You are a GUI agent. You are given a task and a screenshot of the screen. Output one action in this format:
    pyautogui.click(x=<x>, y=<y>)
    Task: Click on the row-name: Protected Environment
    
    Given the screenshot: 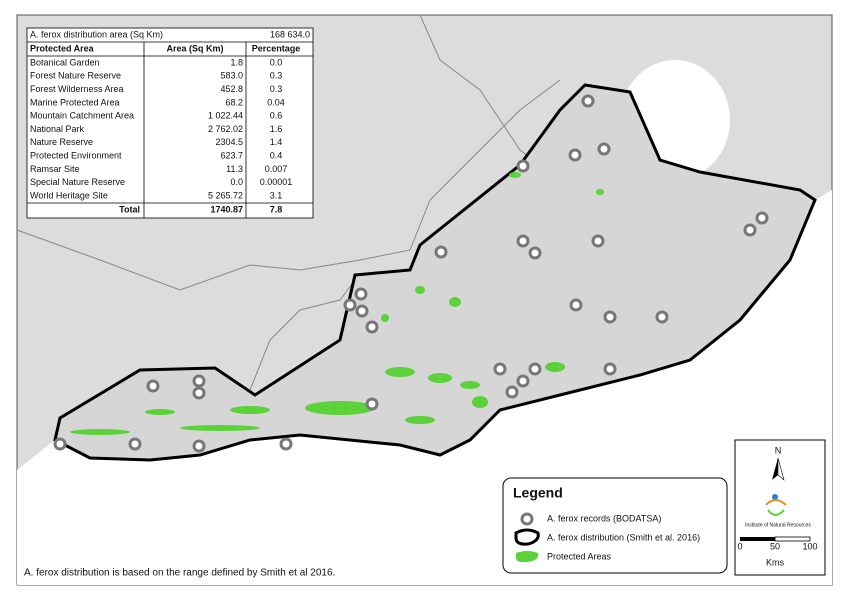 What is the action you would take?
    pyautogui.click(x=76, y=155)
    